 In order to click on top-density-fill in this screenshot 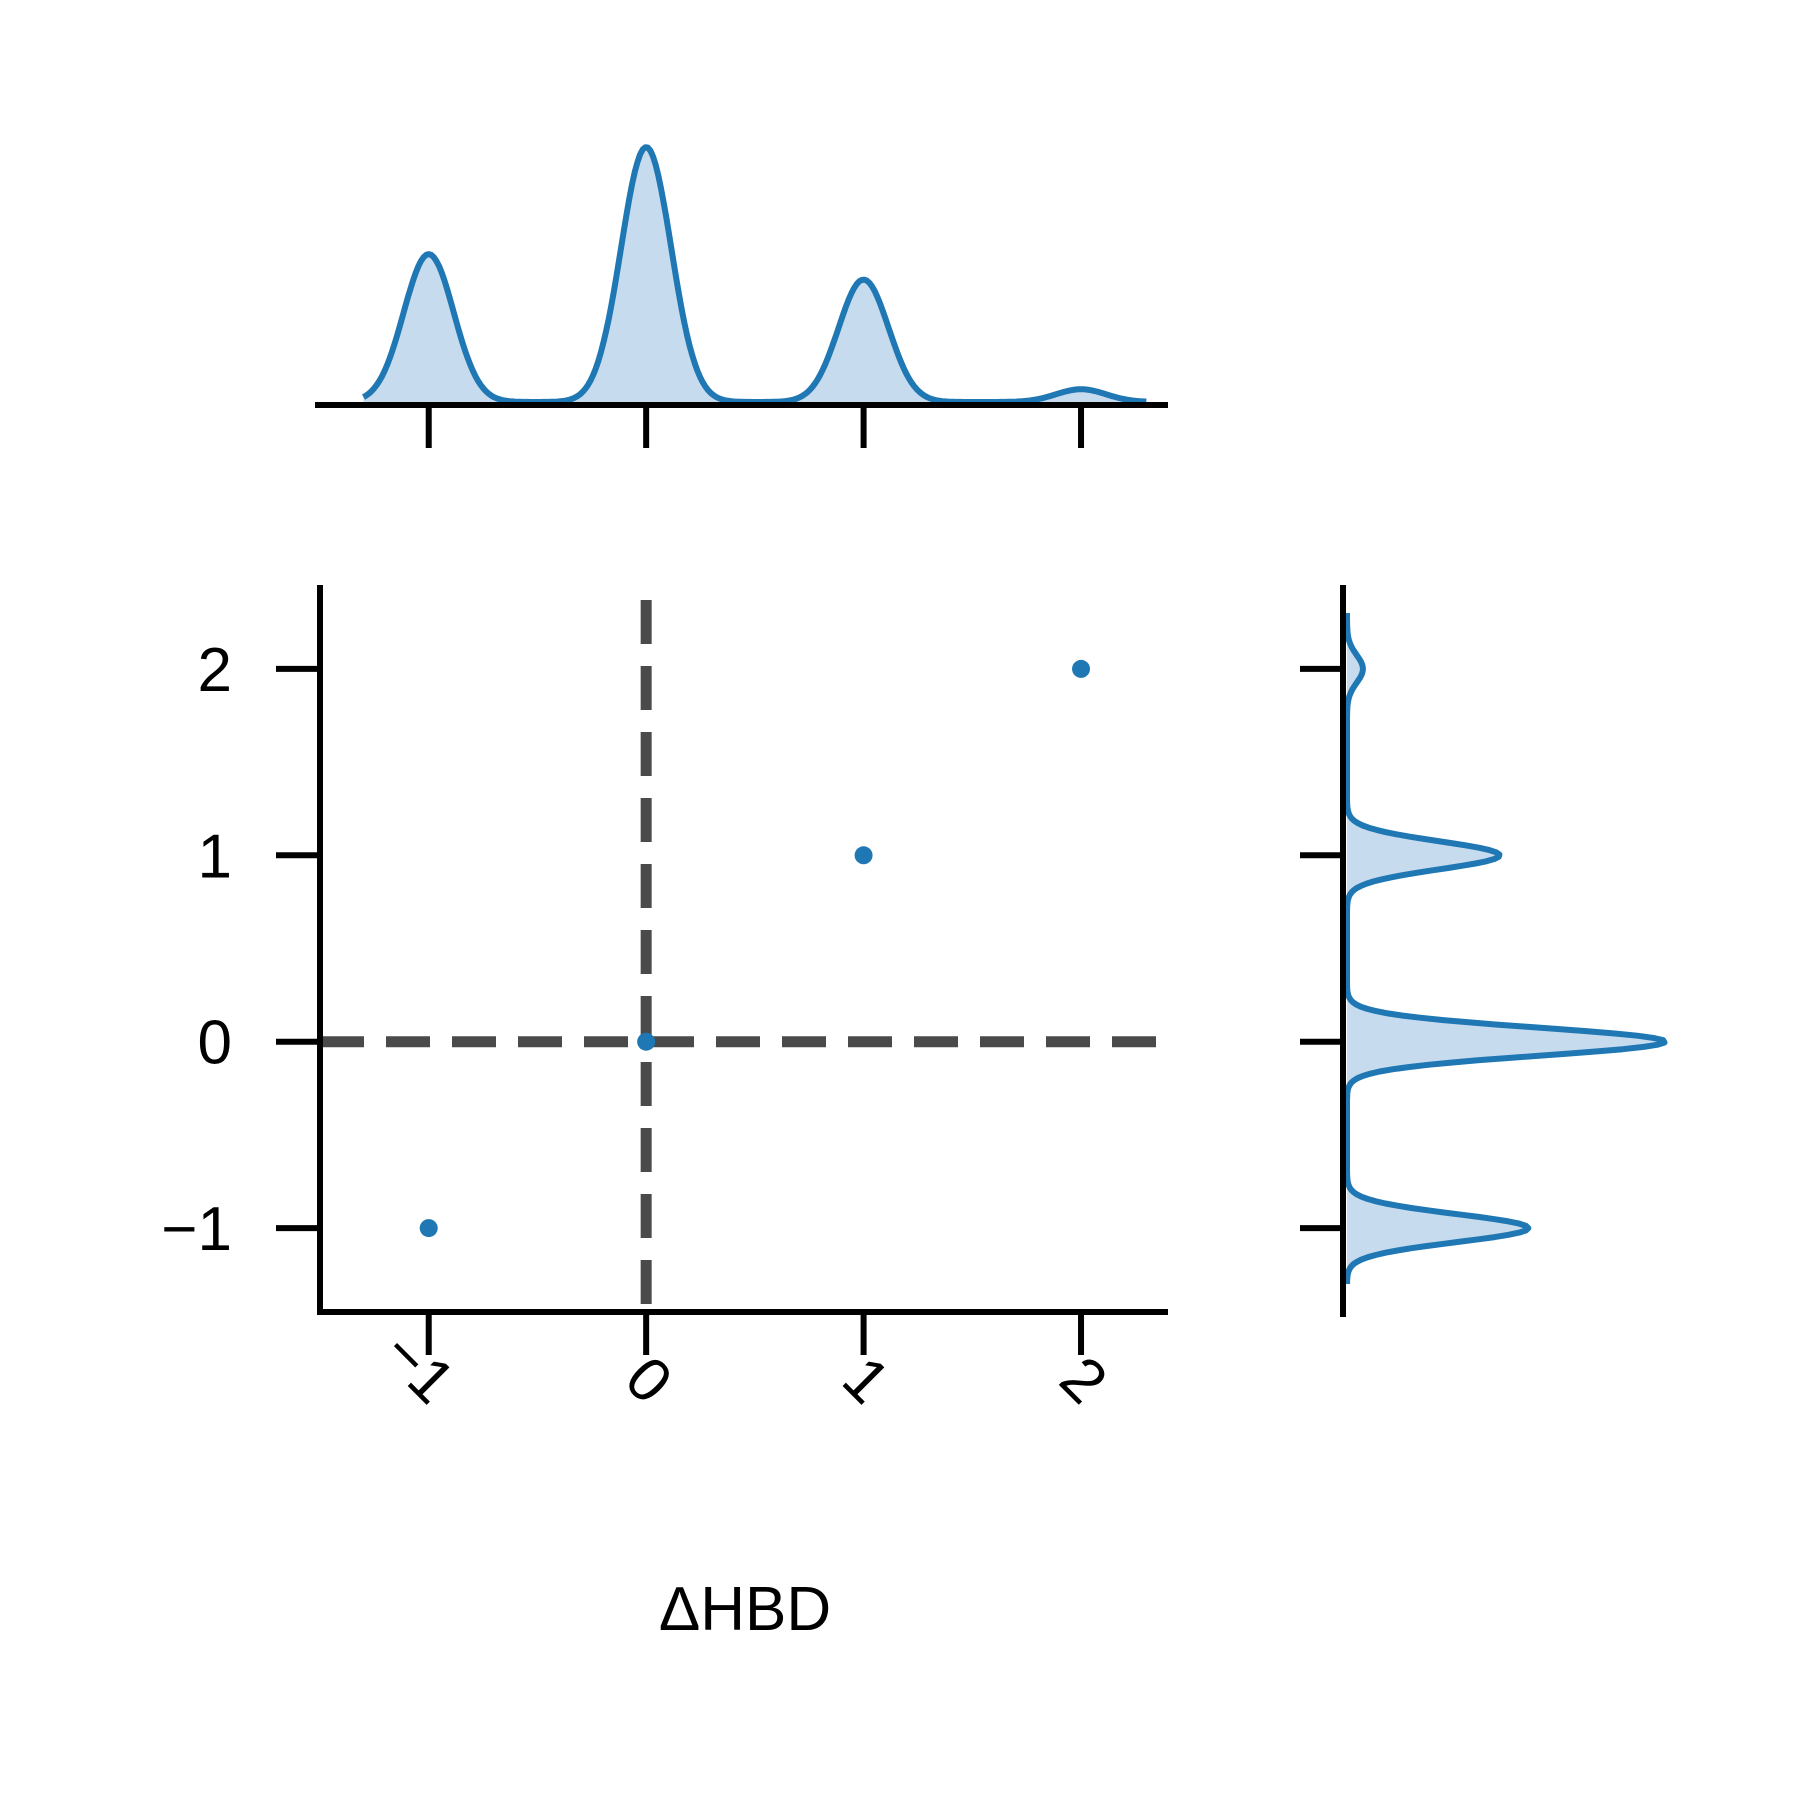, I will do `click(755, 274)`.